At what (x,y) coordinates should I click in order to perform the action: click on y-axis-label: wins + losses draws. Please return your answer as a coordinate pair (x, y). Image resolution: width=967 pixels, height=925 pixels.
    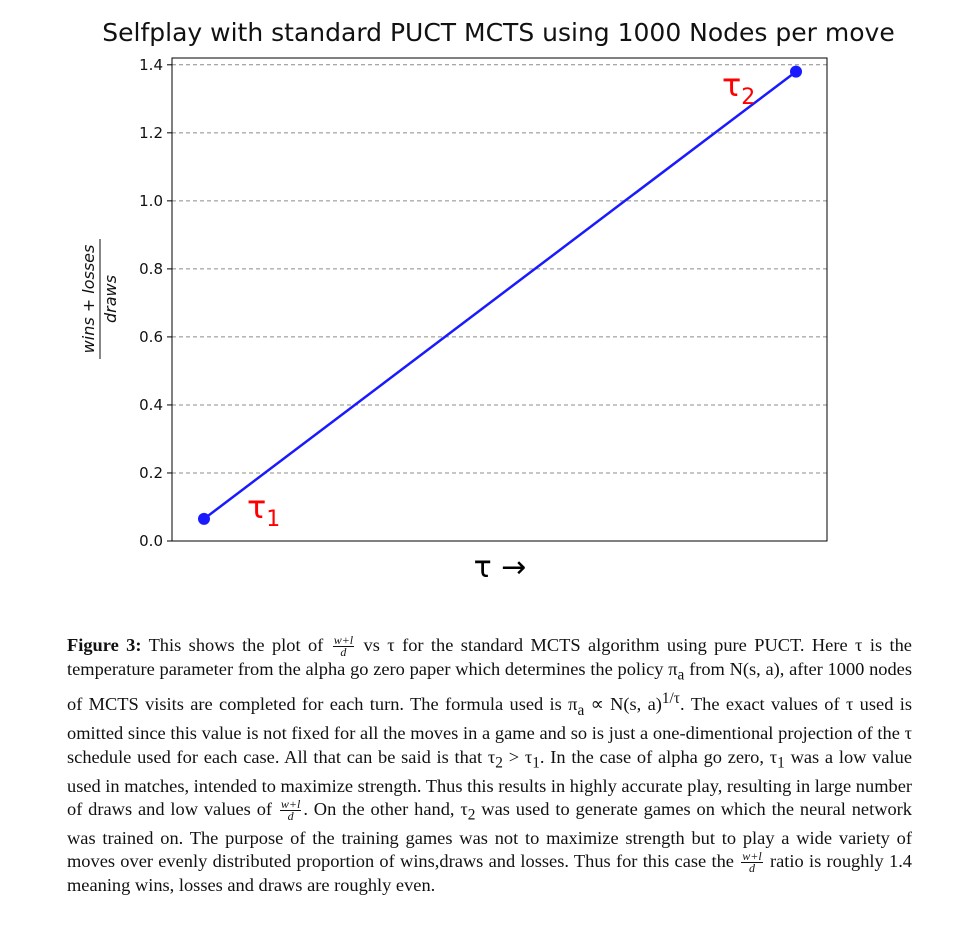
    Looking at the image, I should click on (99, 299).